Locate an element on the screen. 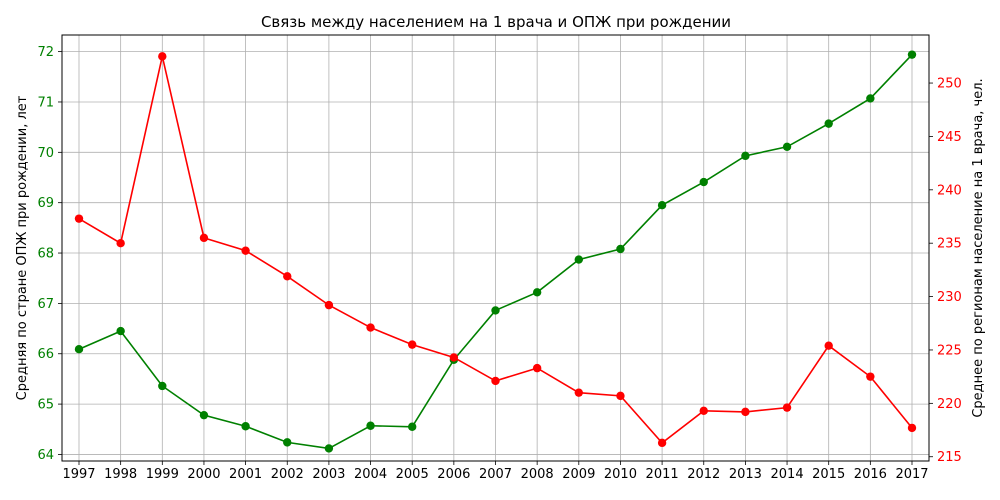 This screenshot has height=500, width=1000. y-axis-right: 215 220 225 230 235 240 245 250 is located at coordinates (945, 271).